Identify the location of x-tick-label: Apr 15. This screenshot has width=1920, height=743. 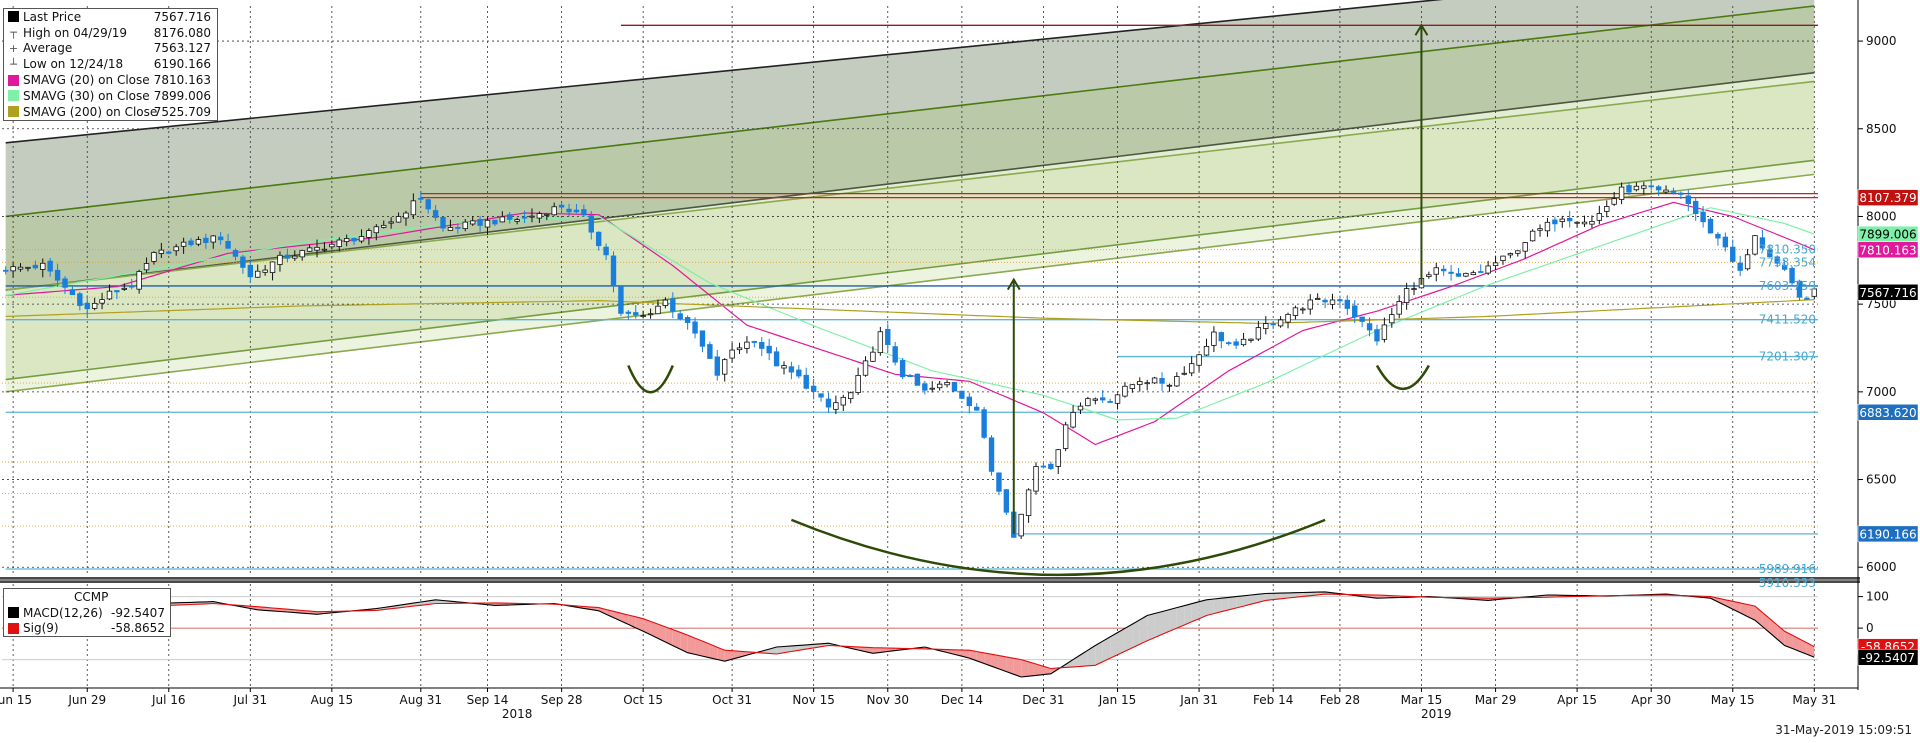
(1577, 700).